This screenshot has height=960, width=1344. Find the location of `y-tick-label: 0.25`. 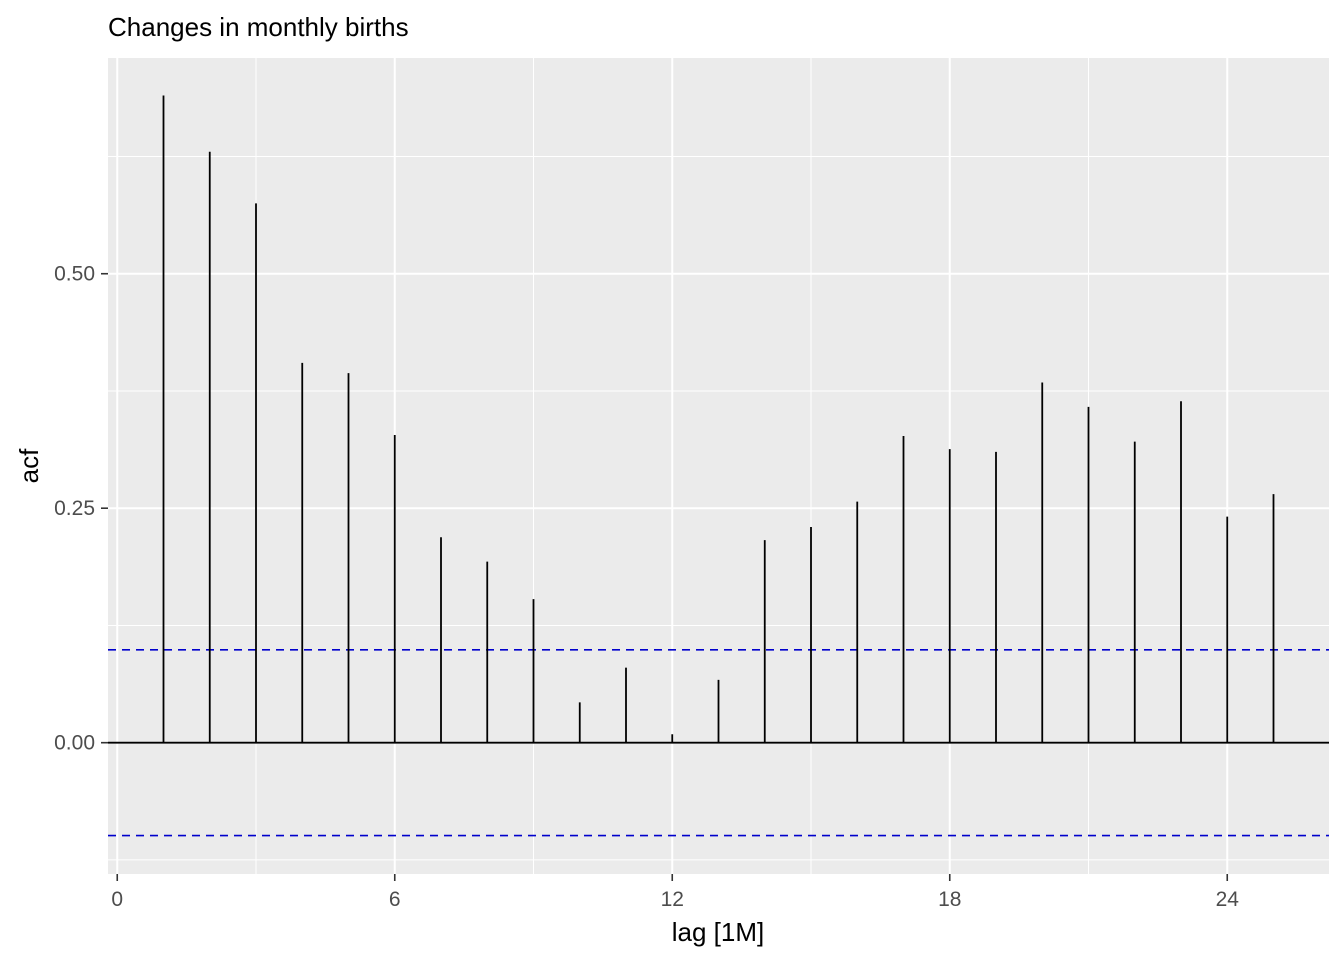

y-tick-label: 0.25 is located at coordinates (74, 508).